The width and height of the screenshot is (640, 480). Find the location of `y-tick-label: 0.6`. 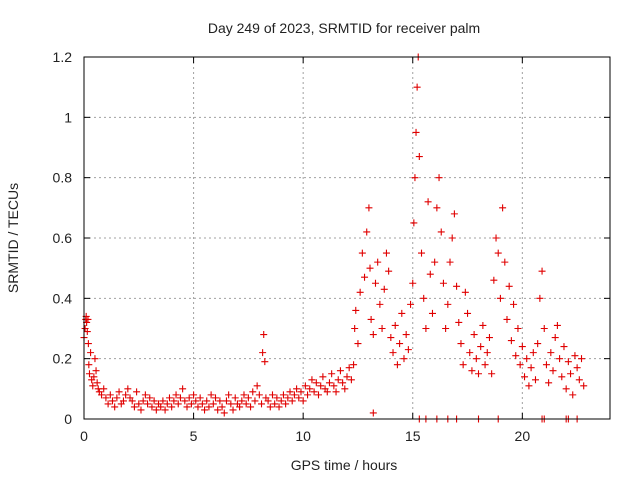

y-tick-label: 0.6 is located at coordinates (63, 238).